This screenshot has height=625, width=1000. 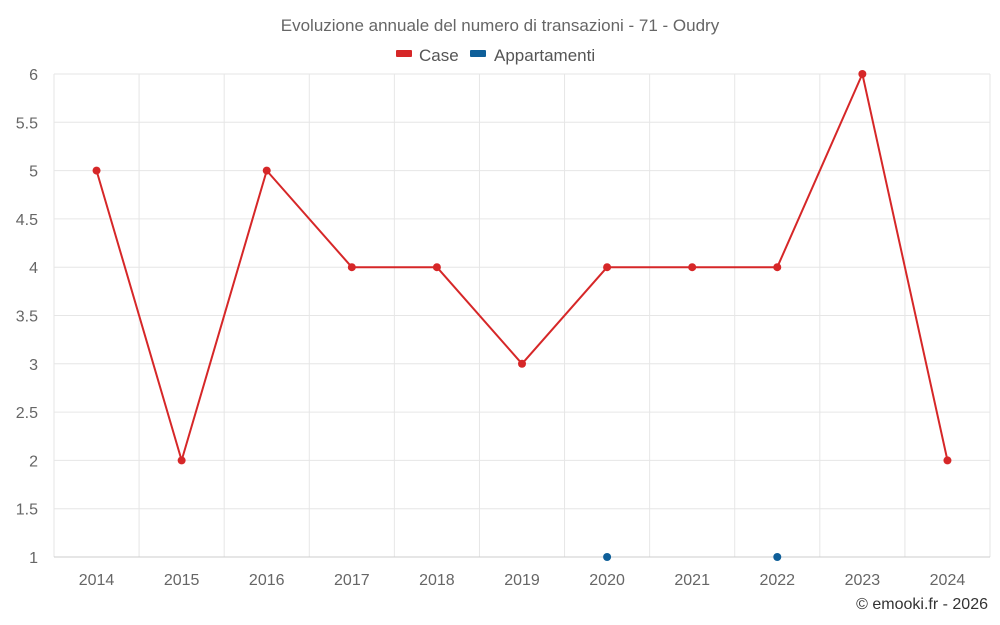 What do you see at coordinates (522, 363) in the screenshot?
I see `data-point-case-2019` at bounding box center [522, 363].